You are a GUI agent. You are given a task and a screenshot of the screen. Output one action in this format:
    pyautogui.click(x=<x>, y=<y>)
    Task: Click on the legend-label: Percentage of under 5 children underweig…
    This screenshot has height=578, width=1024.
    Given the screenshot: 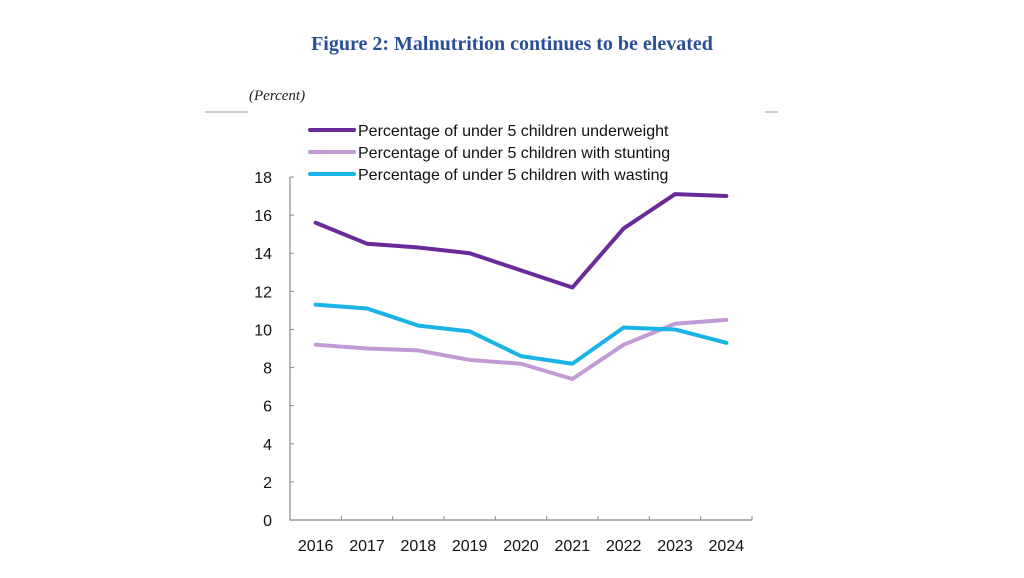 What is the action you would take?
    pyautogui.click(x=513, y=131)
    